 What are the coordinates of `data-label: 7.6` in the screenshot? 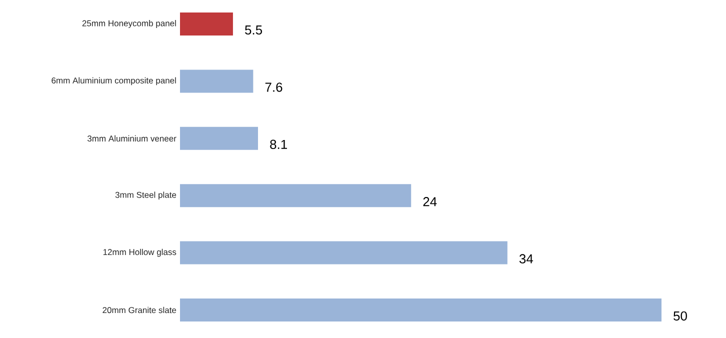 It's located at (273, 87).